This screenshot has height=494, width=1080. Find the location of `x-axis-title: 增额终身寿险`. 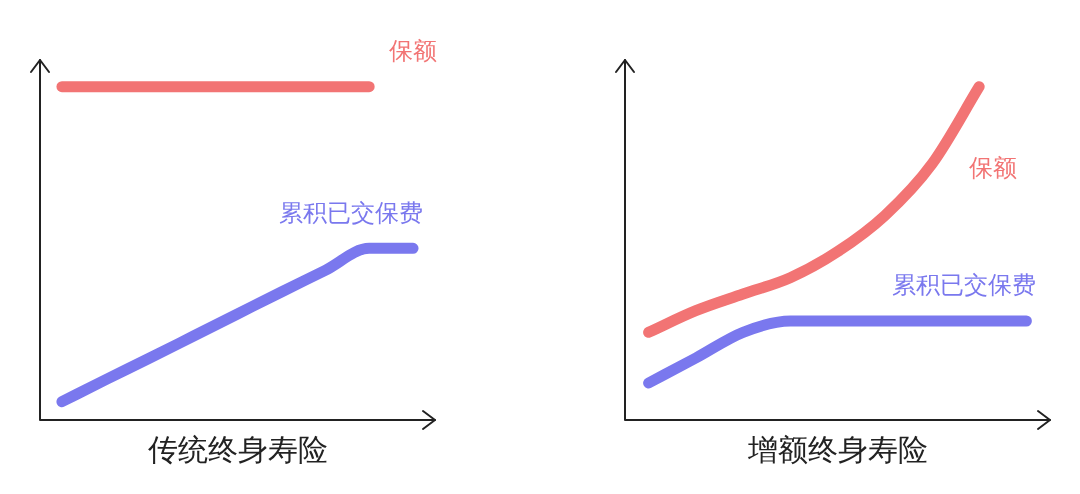

x-axis-title: 增额终身寿险 is located at coordinates (837, 449).